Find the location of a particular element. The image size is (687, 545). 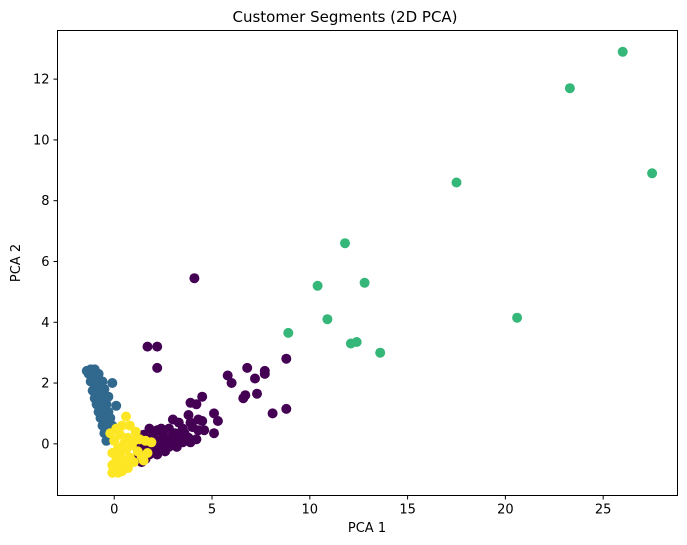

chart-title: Customer Segments (2D PCA) is located at coordinates (344, 17).